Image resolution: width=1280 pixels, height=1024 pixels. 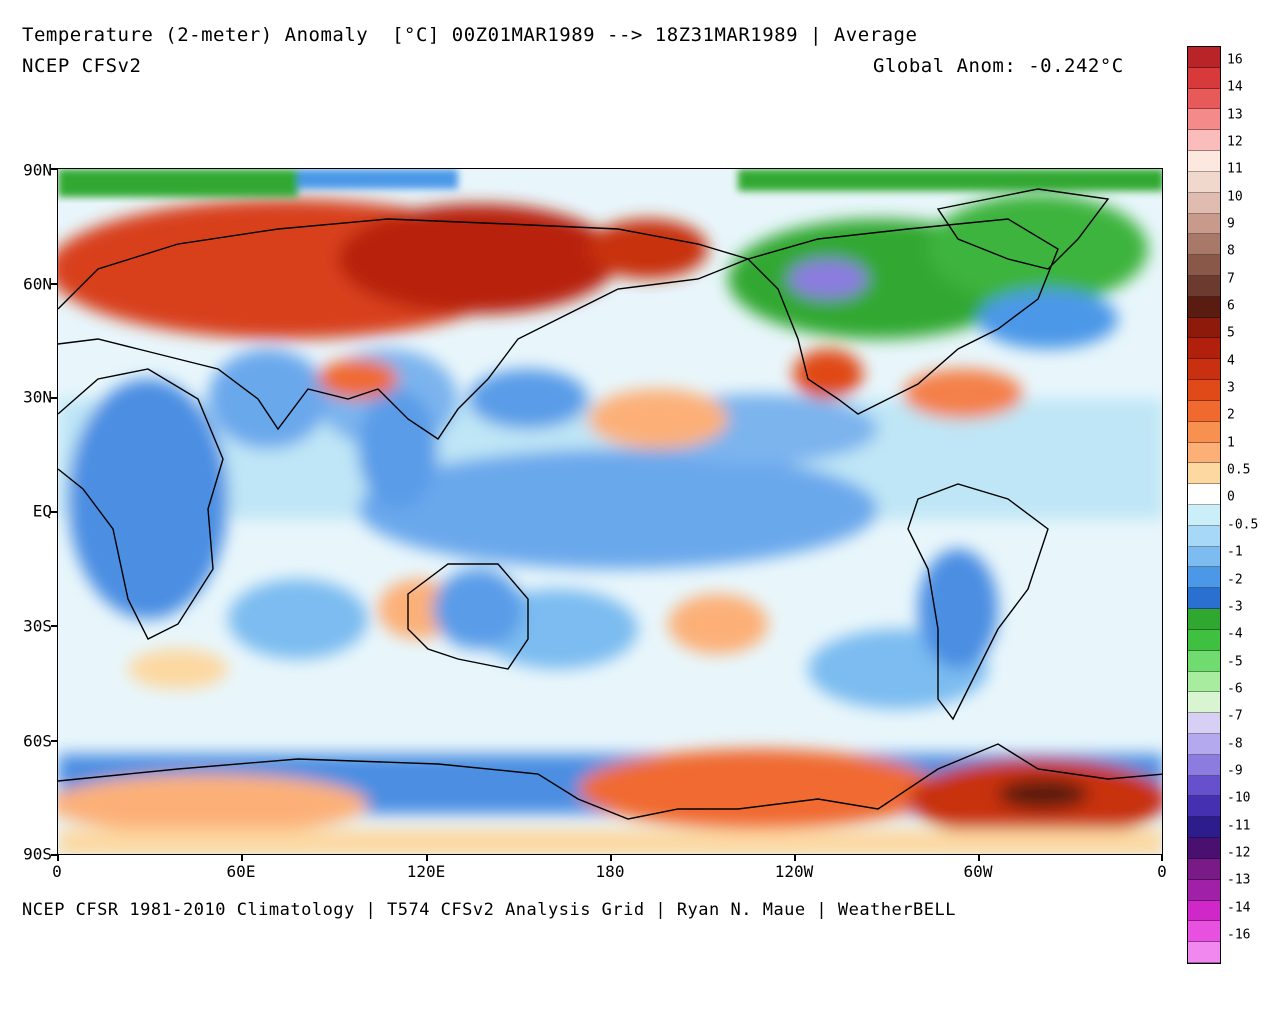 What do you see at coordinates (1239, 880) in the screenshot?
I see `colorbar-label: -13` at bounding box center [1239, 880].